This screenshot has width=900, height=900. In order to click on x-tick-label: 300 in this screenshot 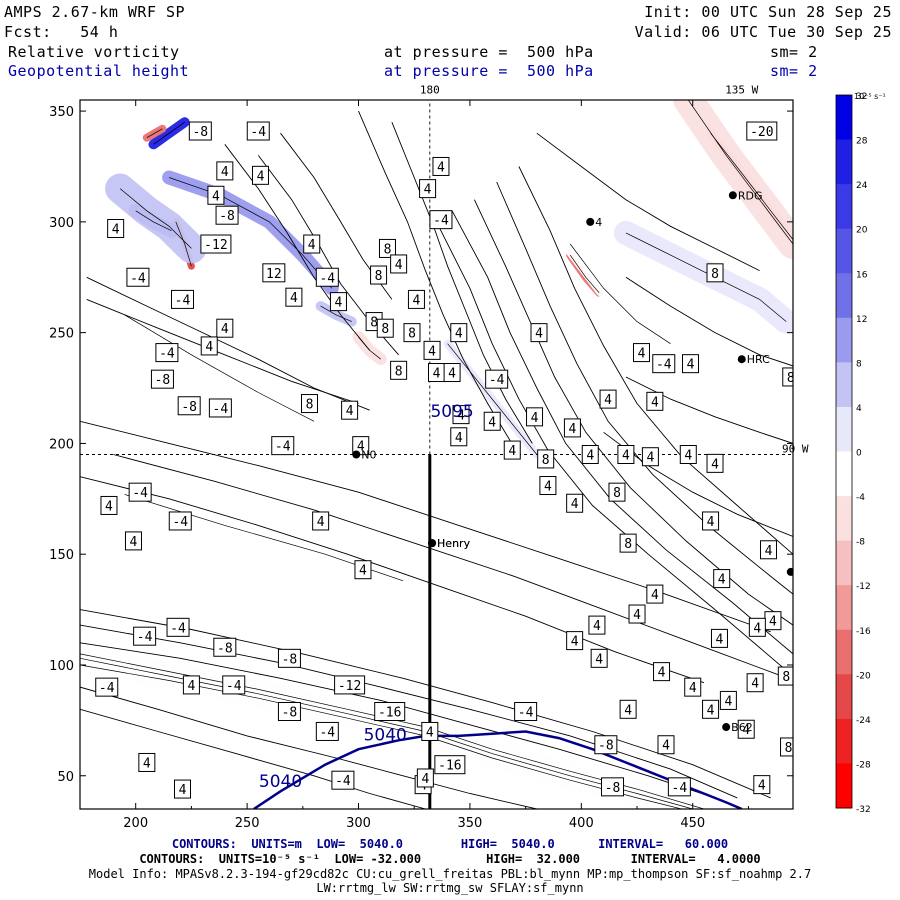, I will do `click(358, 823)`.